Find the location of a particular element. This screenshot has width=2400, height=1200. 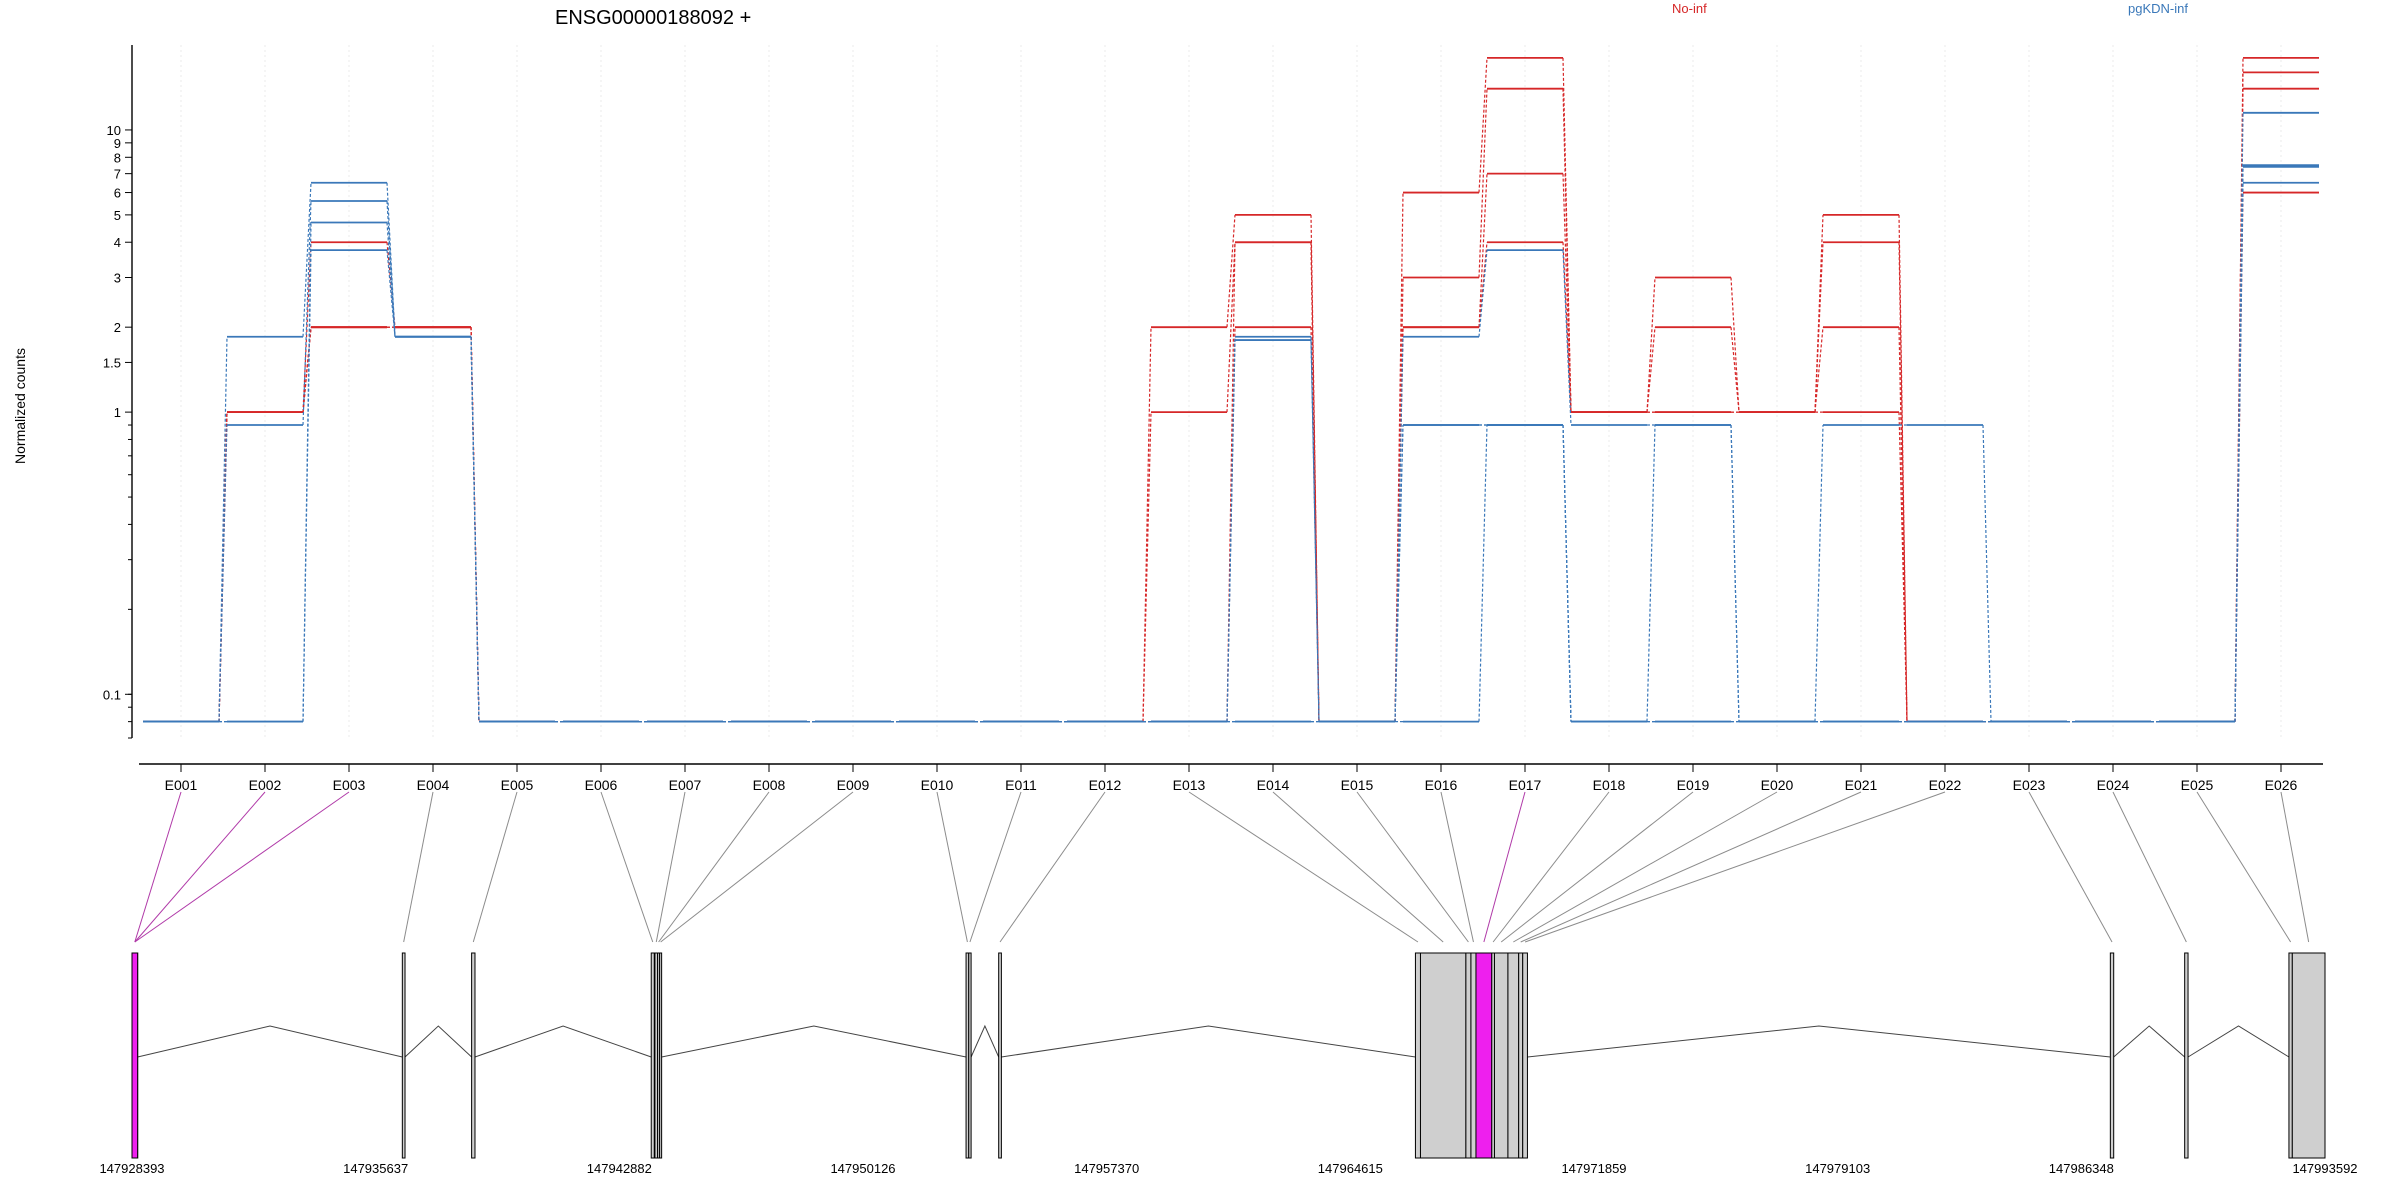

exon-e022 is located at coordinates (1525, 1055).